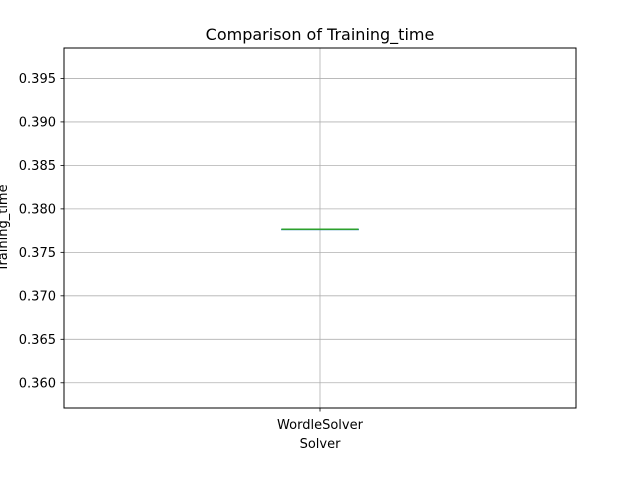 The width and height of the screenshot is (640, 484). Describe the element at coordinates (320, 425) in the screenshot. I see `x-tick-label: WordleSolver` at that location.